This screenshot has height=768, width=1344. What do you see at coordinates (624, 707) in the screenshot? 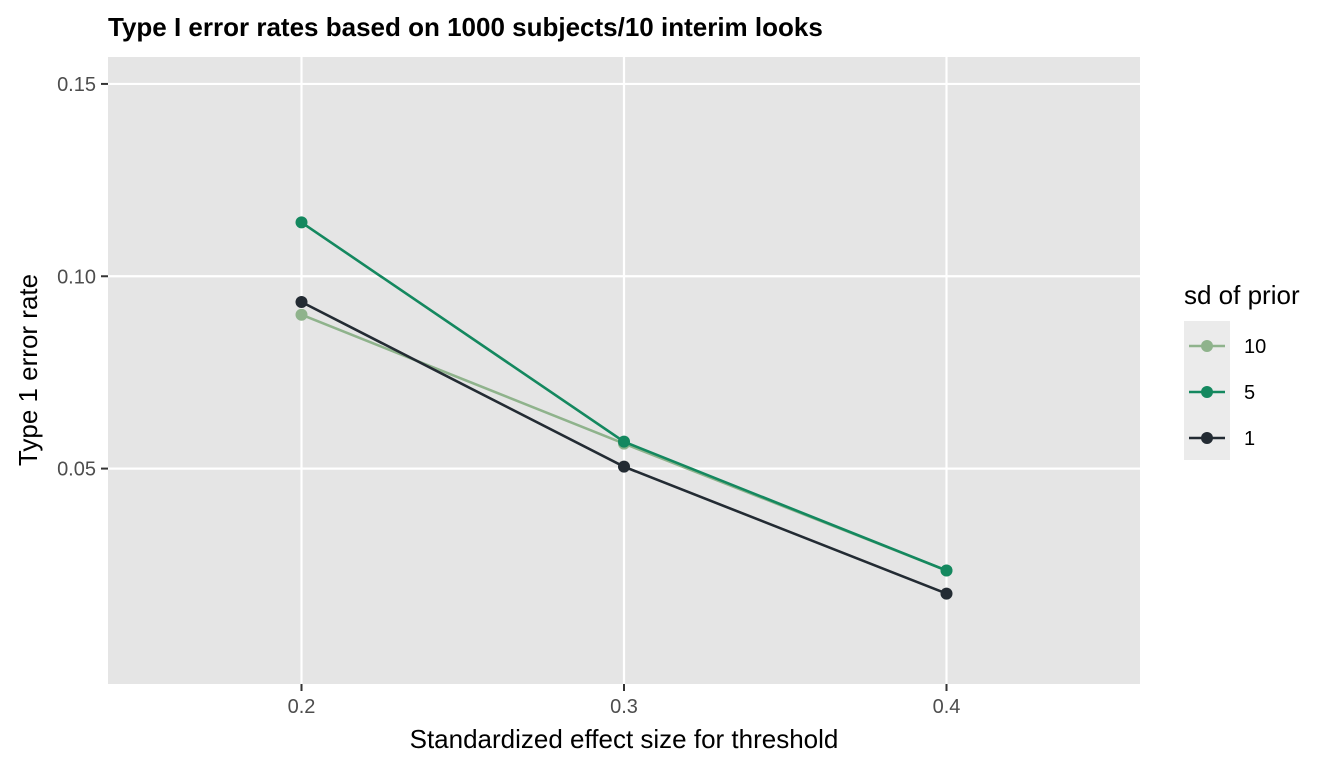
I see `x-tick-label: 0.3` at bounding box center [624, 707].